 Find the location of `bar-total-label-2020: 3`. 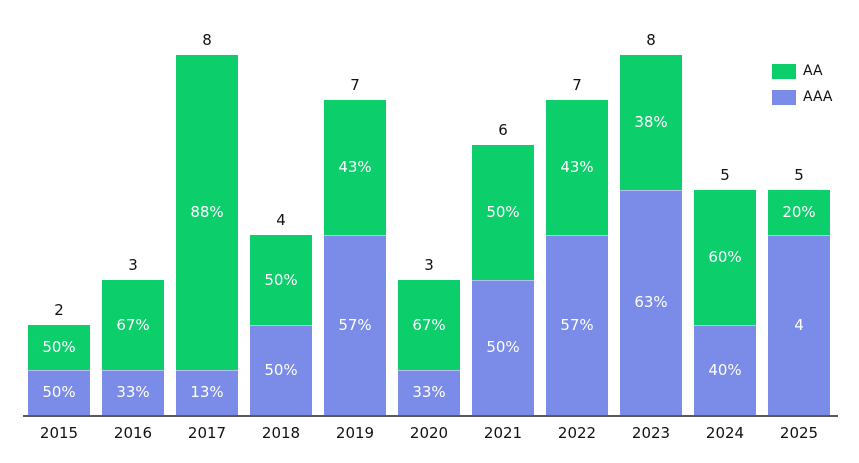

bar-total-label-2020: 3 is located at coordinates (429, 265).